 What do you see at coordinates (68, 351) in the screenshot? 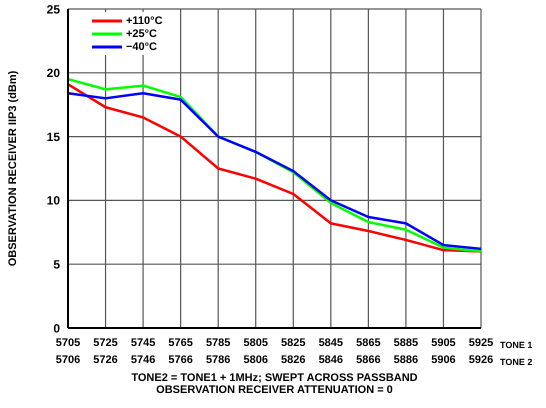
I see `x-tick-label: 5705 5706` at bounding box center [68, 351].